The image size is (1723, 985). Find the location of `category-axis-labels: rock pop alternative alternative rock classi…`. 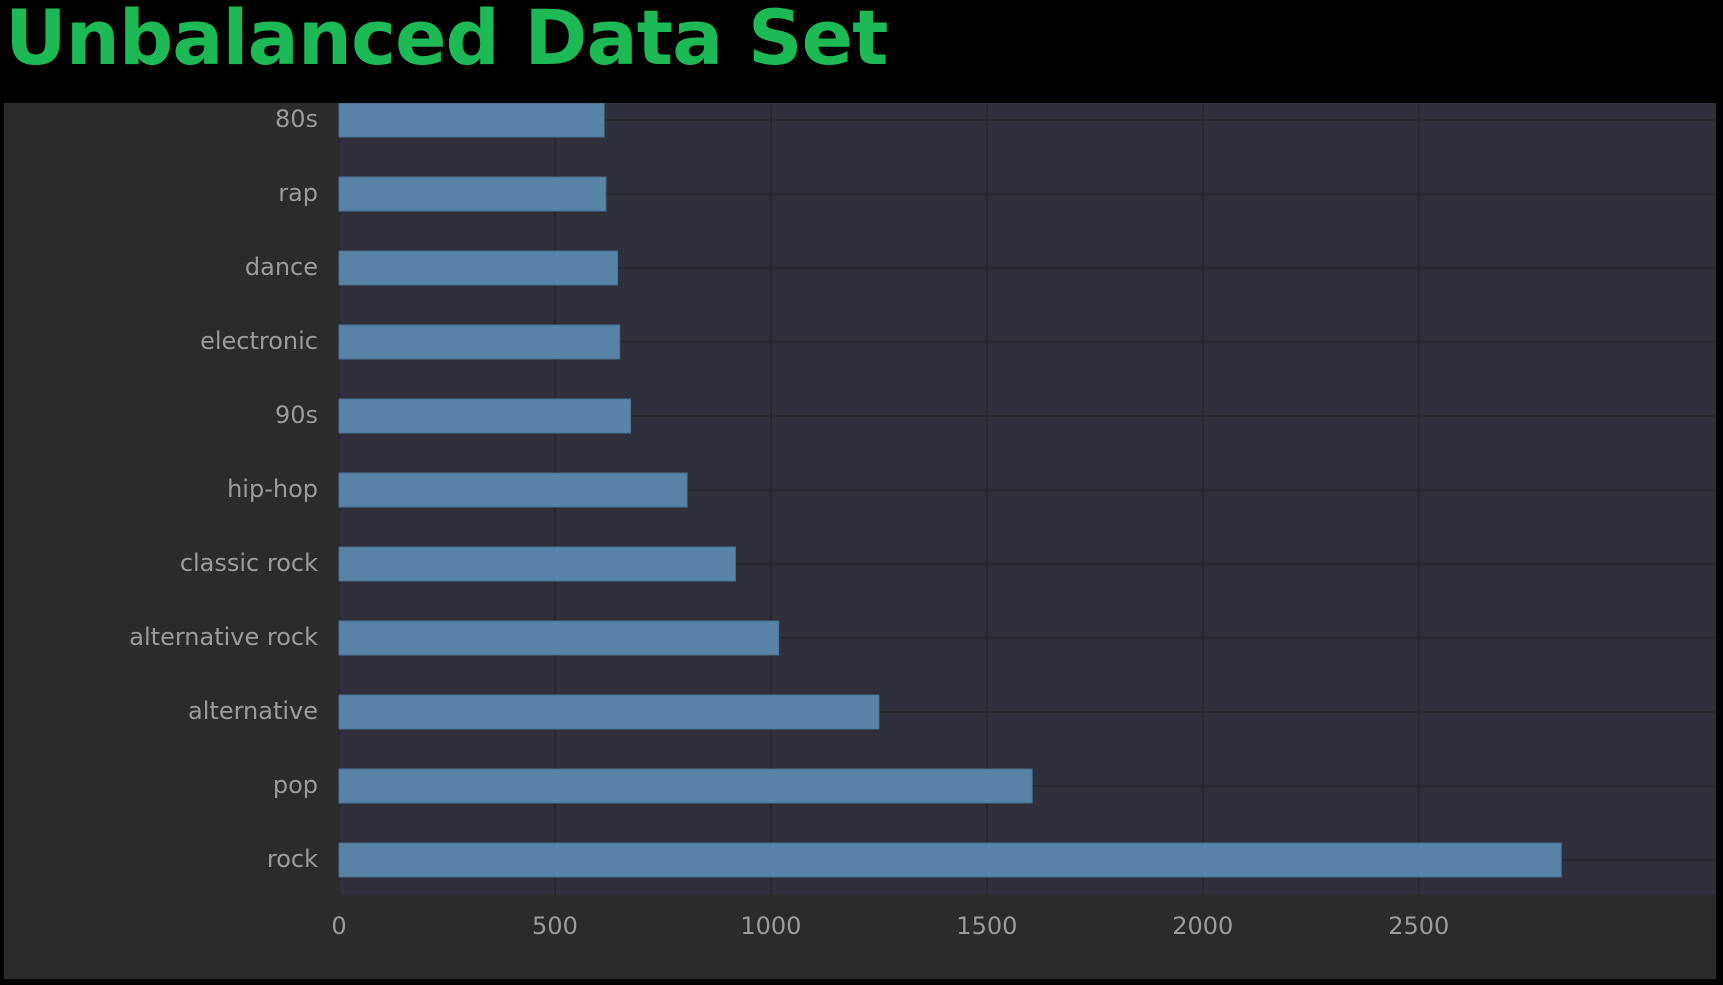

category-axis-labels: rock pop alternative alternative rock classi… is located at coordinates (223, 489).